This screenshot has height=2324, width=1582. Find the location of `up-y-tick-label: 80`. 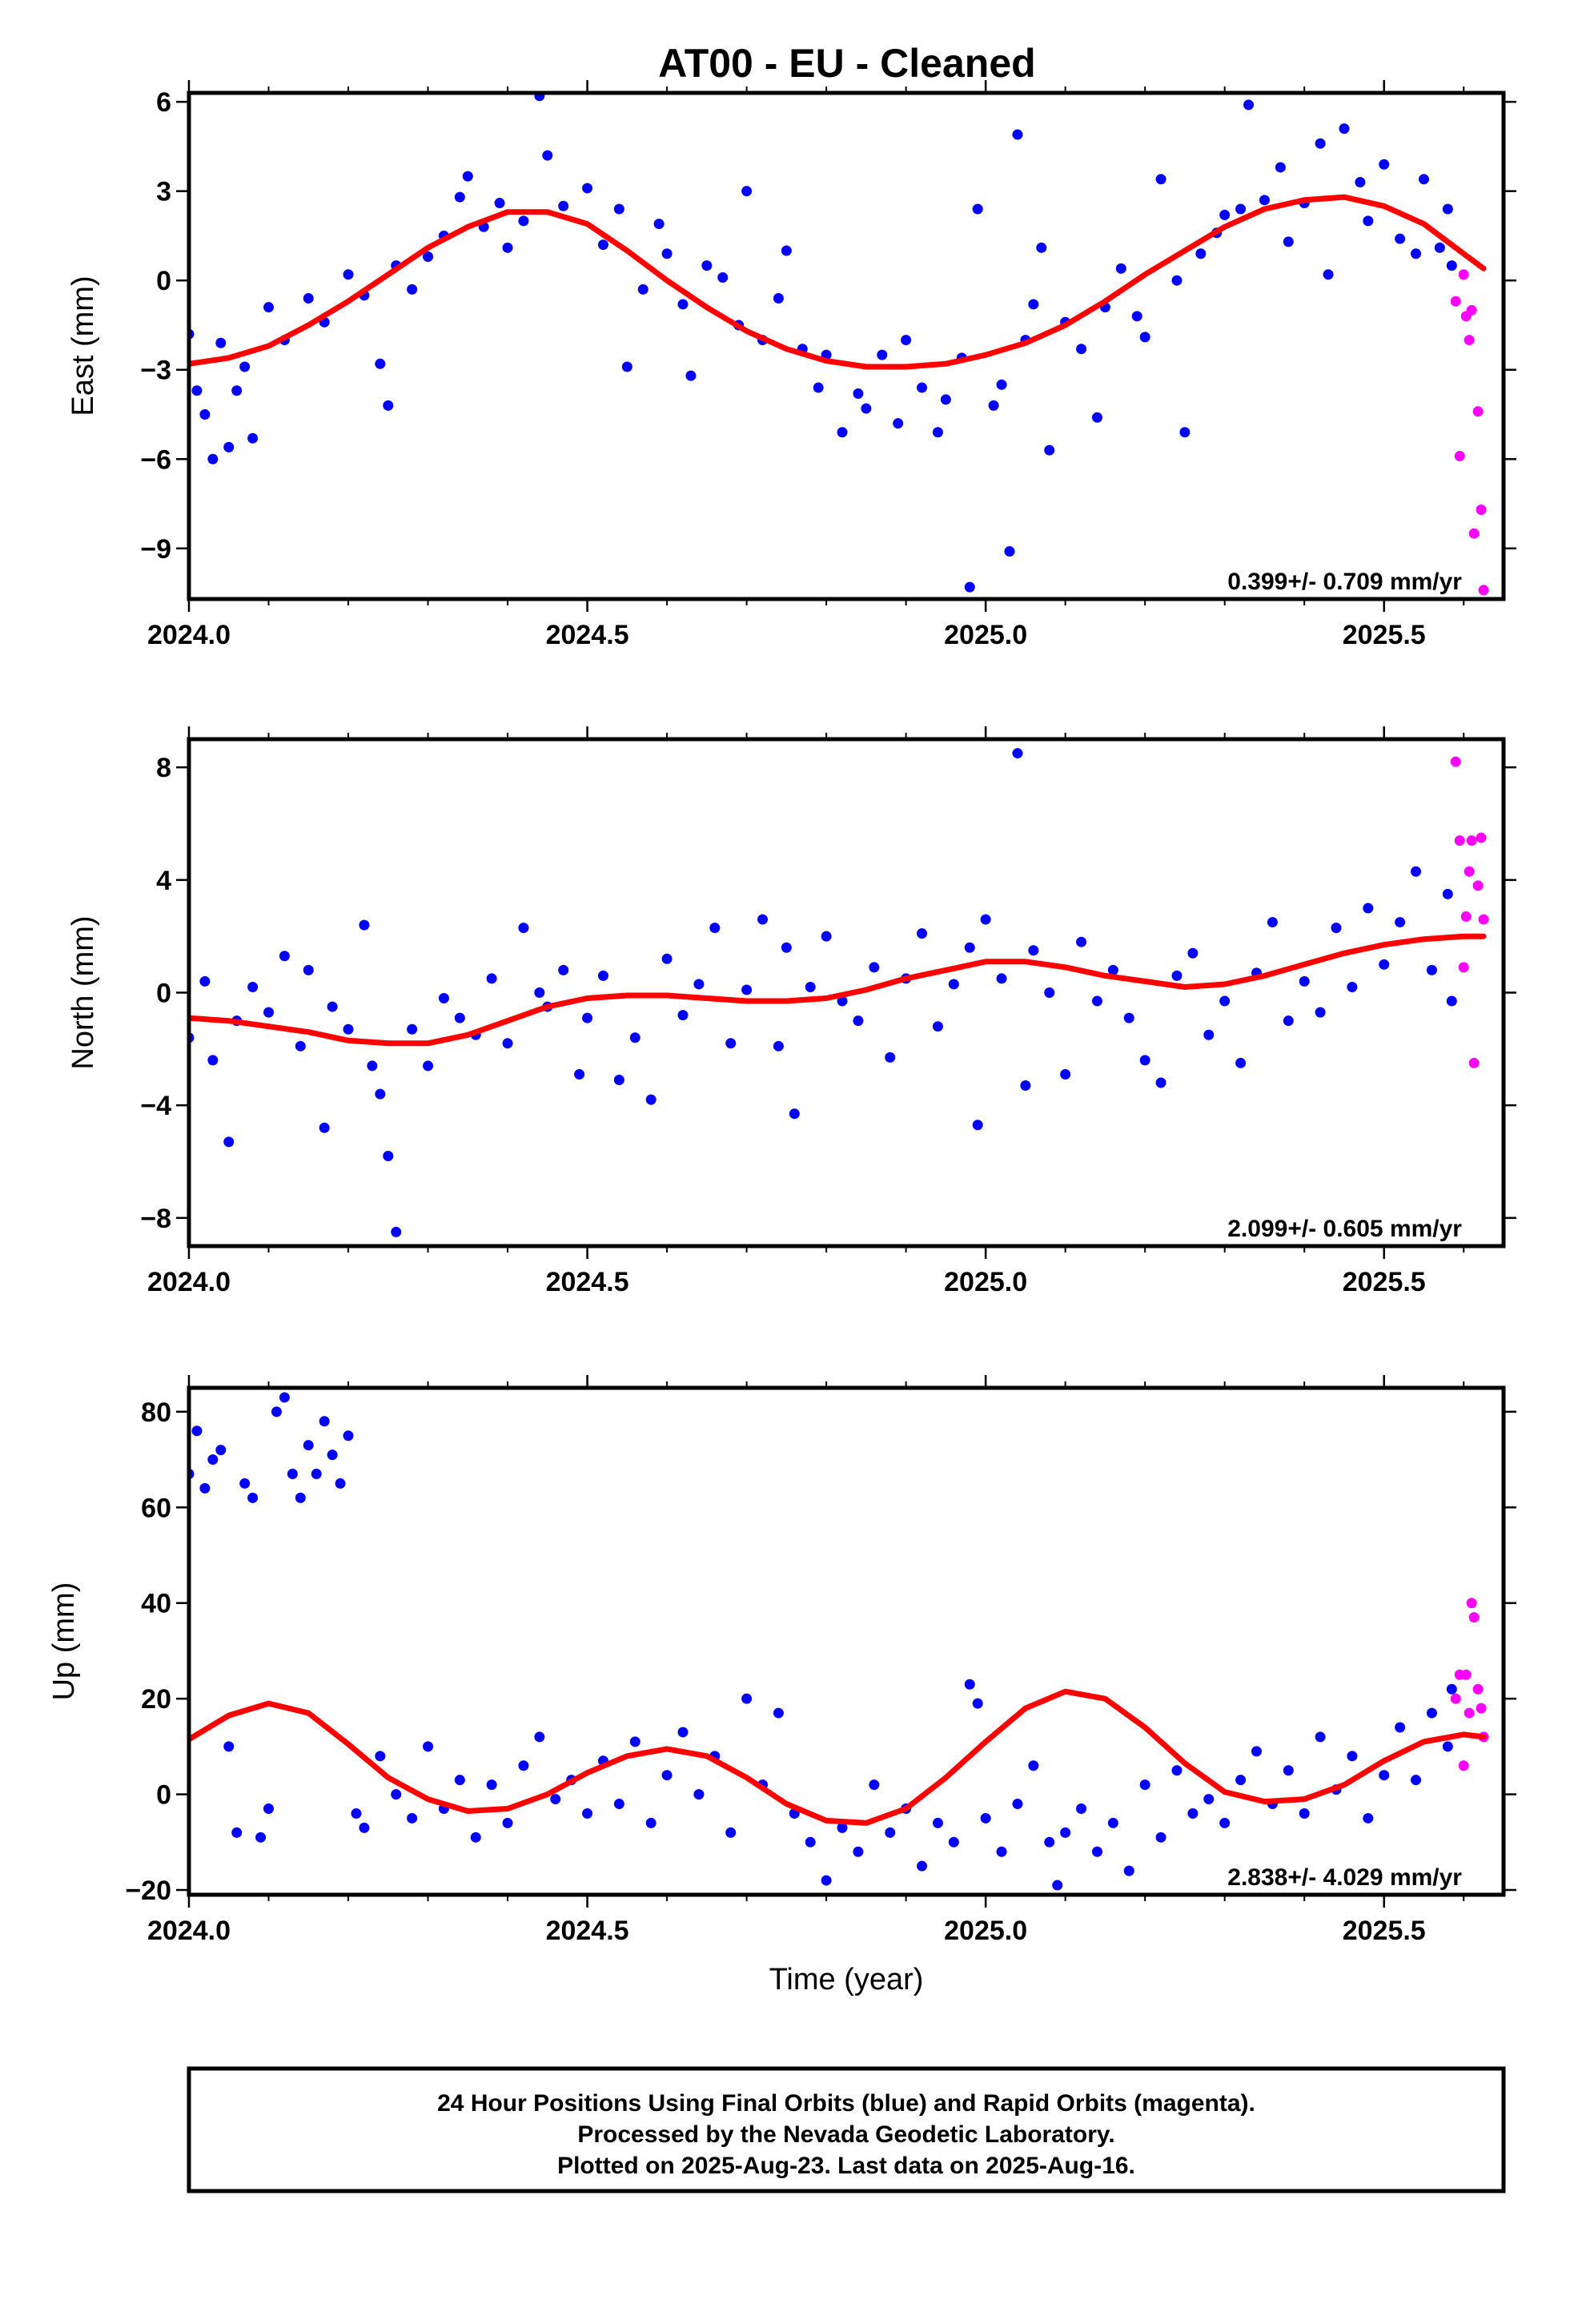

up-y-tick-label: 80 is located at coordinates (156, 1412).